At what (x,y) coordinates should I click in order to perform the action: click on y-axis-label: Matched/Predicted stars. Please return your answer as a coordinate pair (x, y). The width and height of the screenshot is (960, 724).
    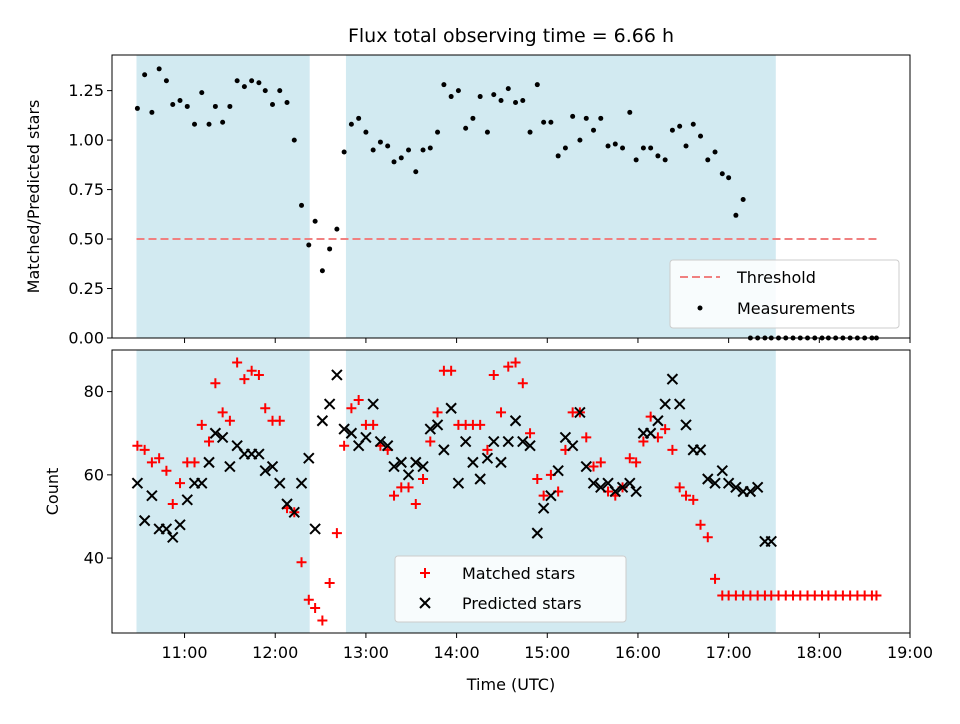
    Looking at the image, I should click on (33, 197).